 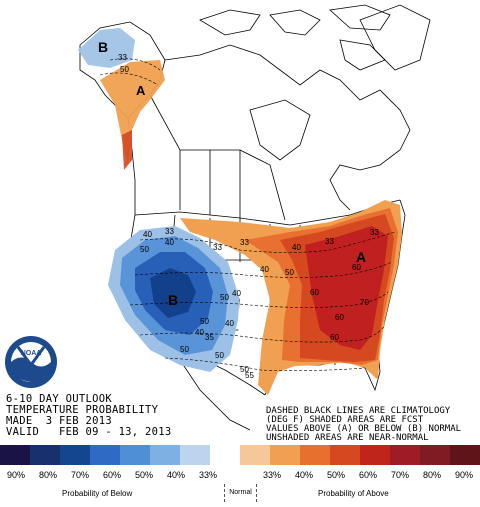 I want to click on contour-label: 55, so click(x=249, y=375).